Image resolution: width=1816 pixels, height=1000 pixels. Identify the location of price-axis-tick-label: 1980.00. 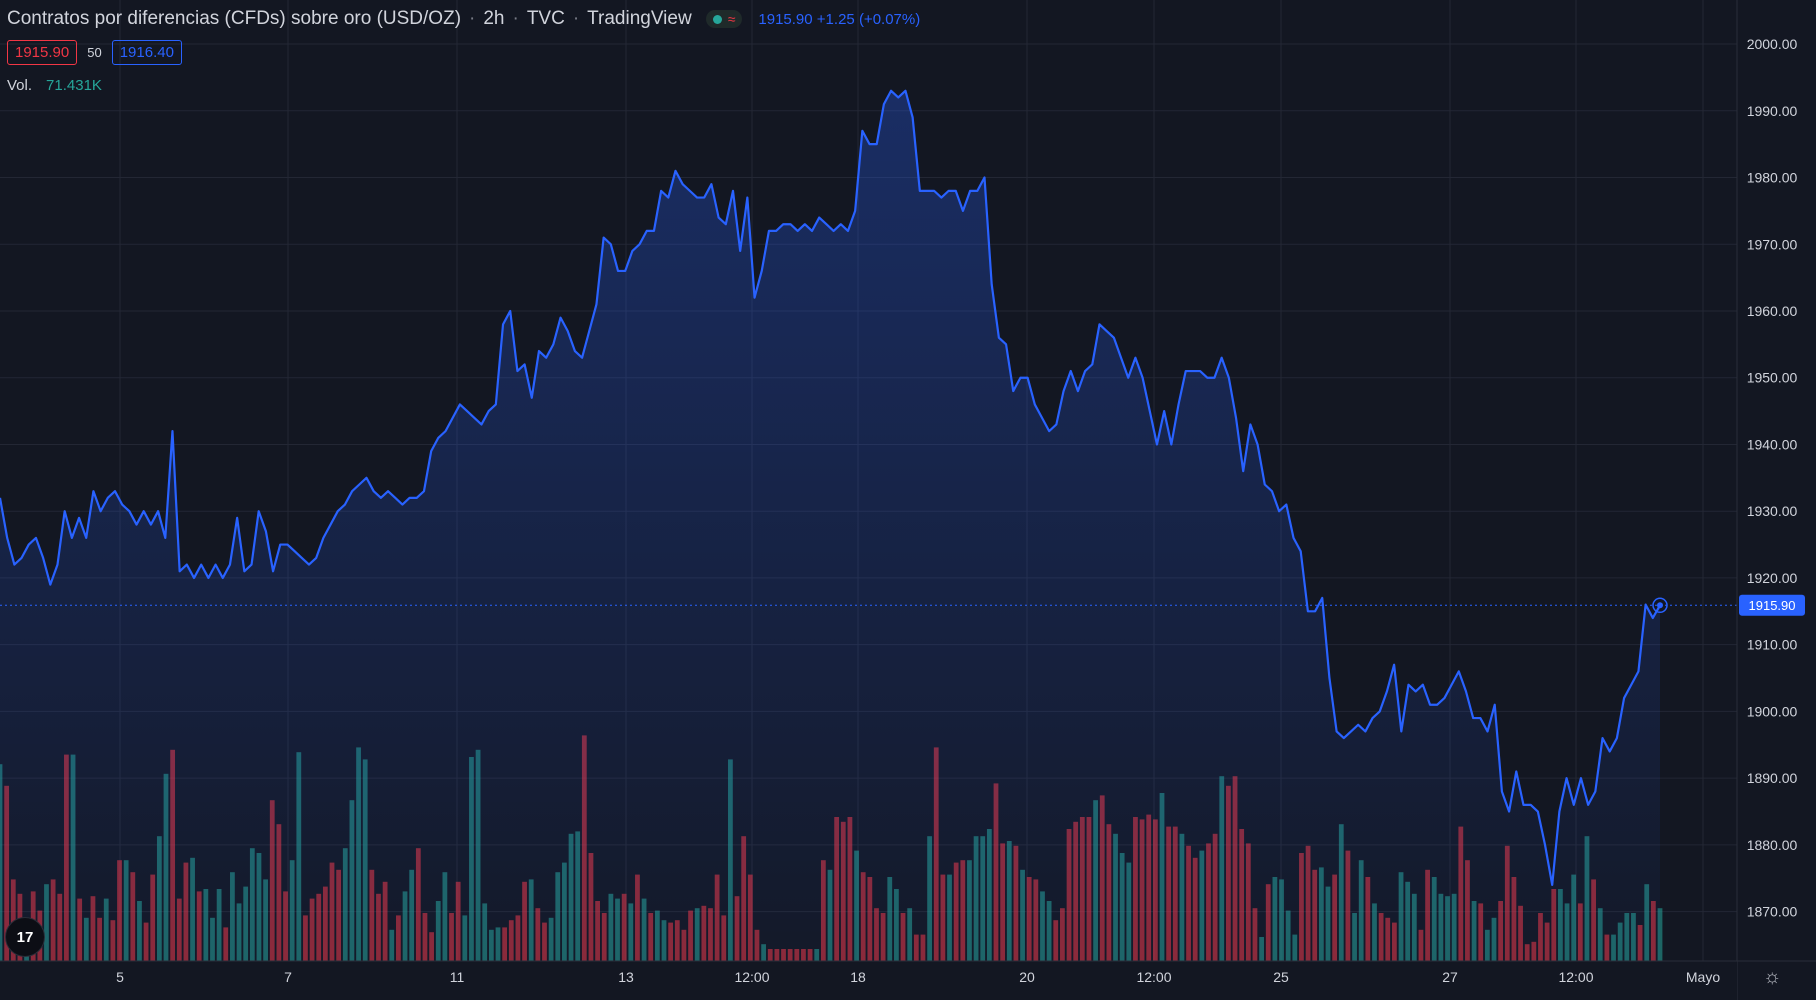
(1772, 178).